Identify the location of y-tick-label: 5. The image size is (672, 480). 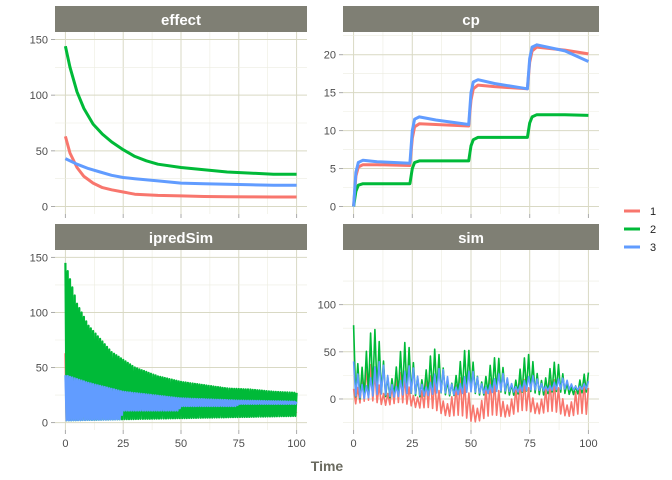
(333, 170).